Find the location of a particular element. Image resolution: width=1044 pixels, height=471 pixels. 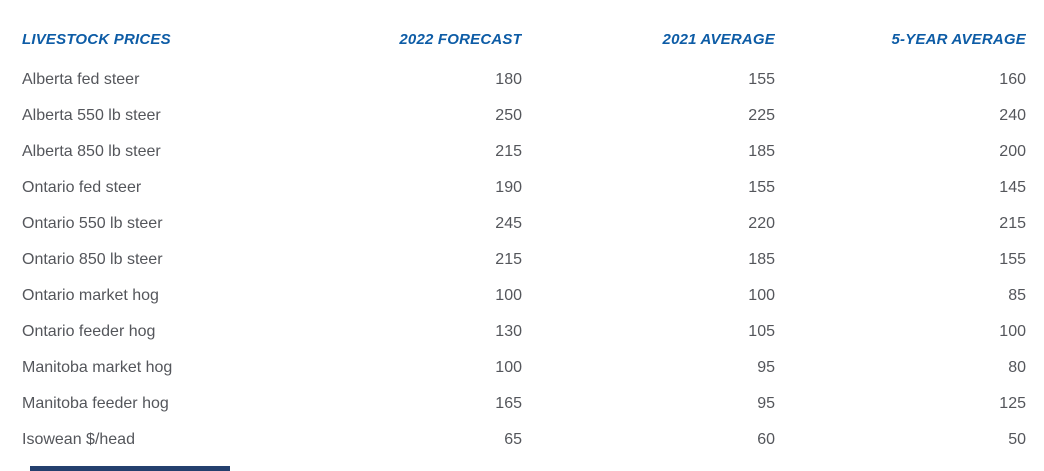

row-label: Ontario 850 lb steer is located at coordinates (92, 259).